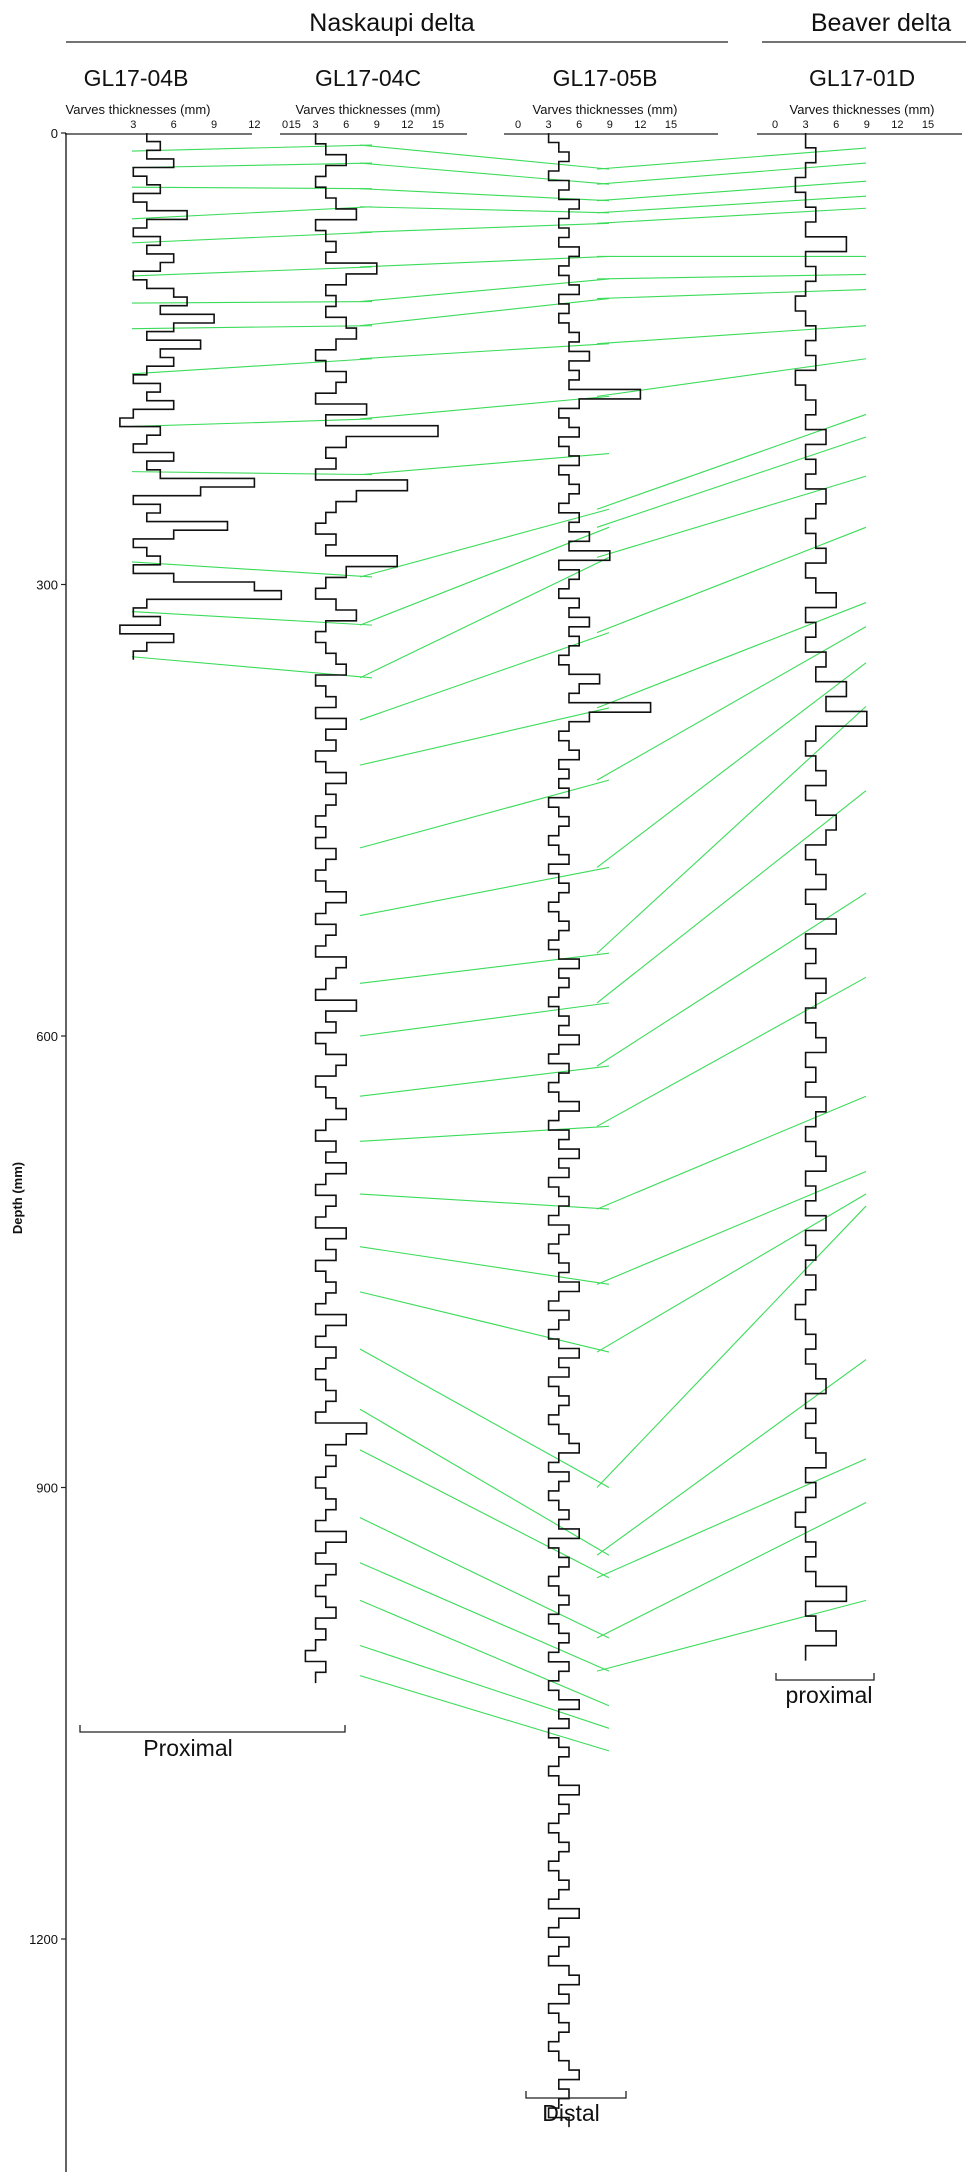 Image resolution: width=976 pixels, height=2181 pixels. What do you see at coordinates (136, 78) in the screenshot?
I see `core-title: GL17-04B` at bounding box center [136, 78].